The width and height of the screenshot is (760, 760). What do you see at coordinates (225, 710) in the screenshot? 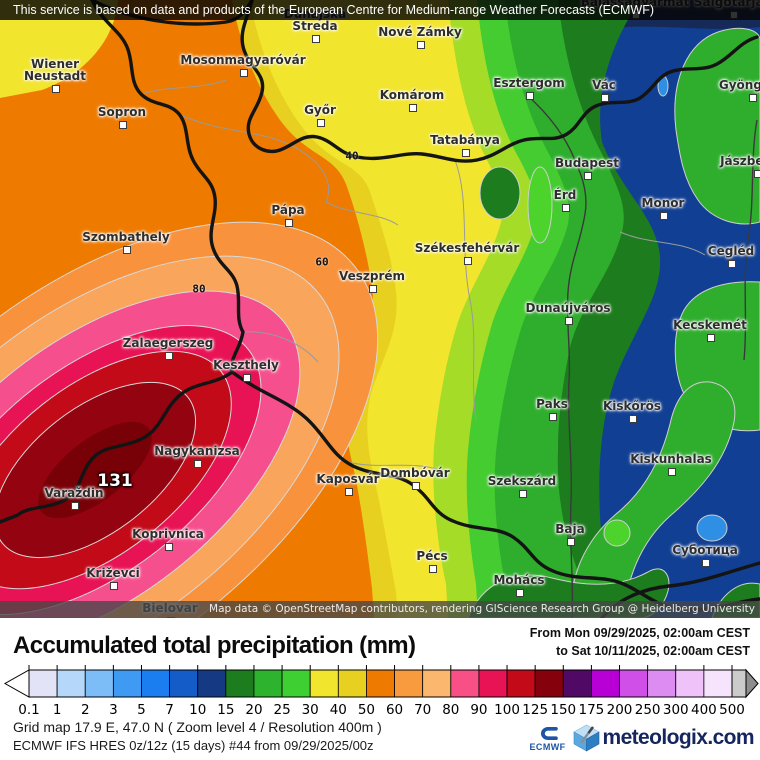
I see `legend-label: 15` at bounding box center [225, 710].